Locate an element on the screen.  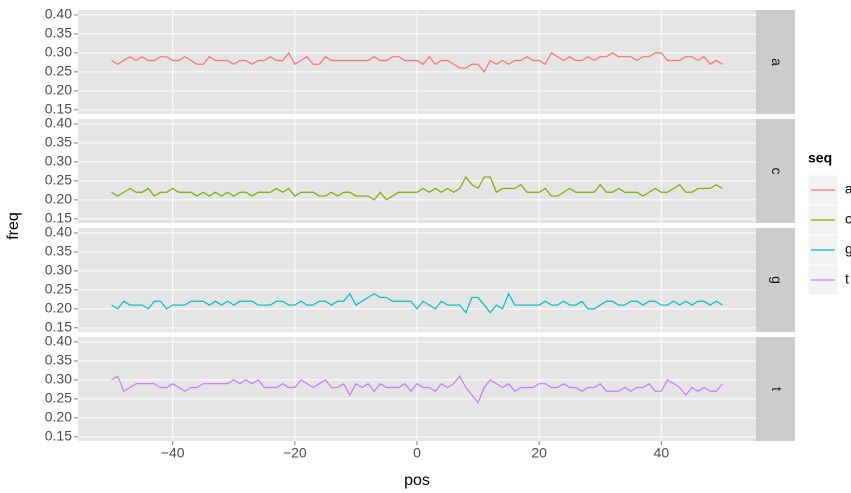
x-tick-label: 0 is located at coordinates (417, 453).